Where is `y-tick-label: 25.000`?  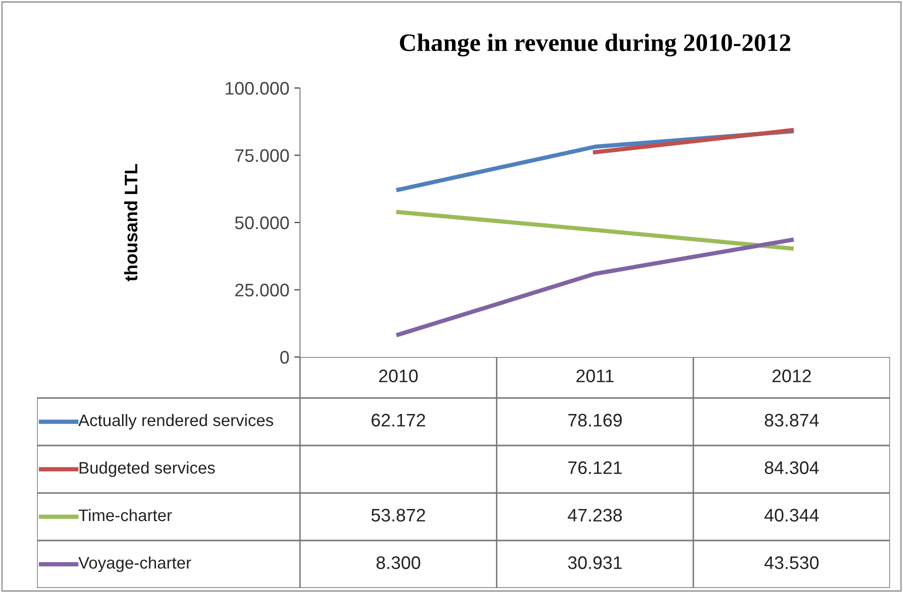 y-tick-label: 25.000 is located at coordinates (262, 290).